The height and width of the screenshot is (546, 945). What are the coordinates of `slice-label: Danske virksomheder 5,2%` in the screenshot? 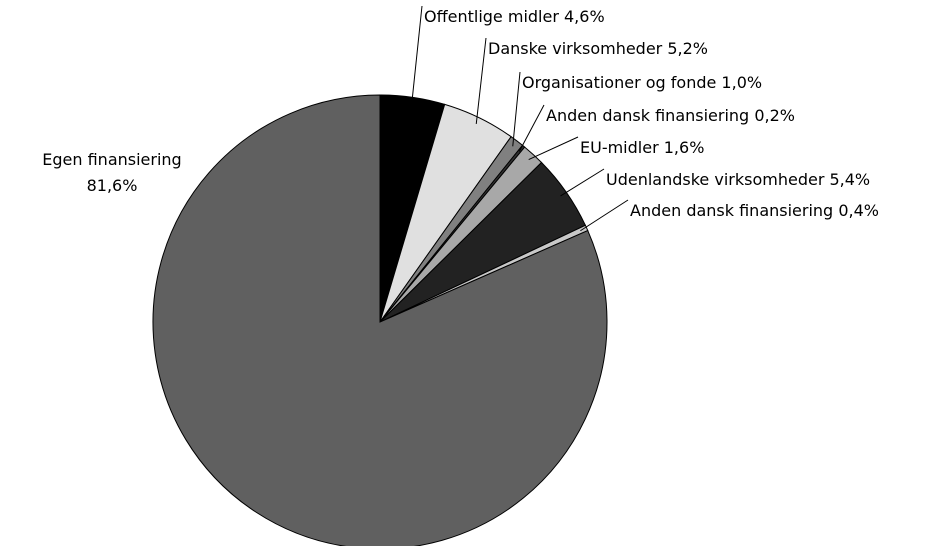 It's located at (598, 48).